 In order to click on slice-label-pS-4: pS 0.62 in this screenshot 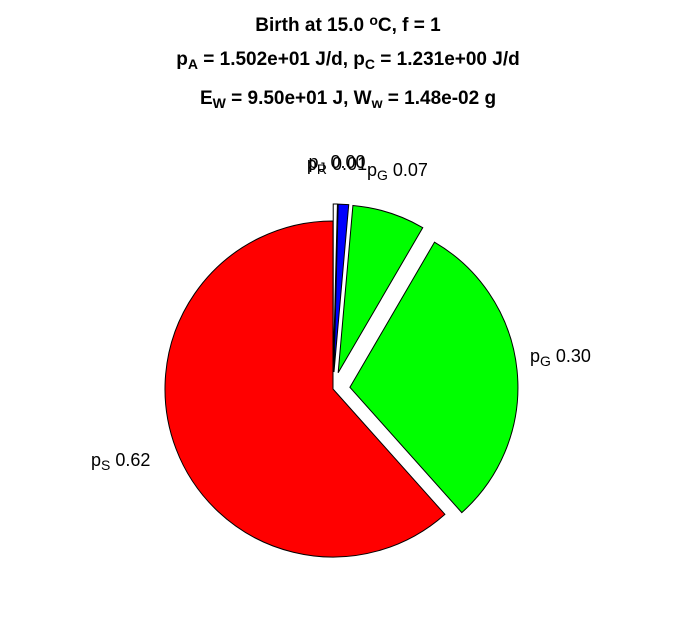, I will do `click(120, 461)`.